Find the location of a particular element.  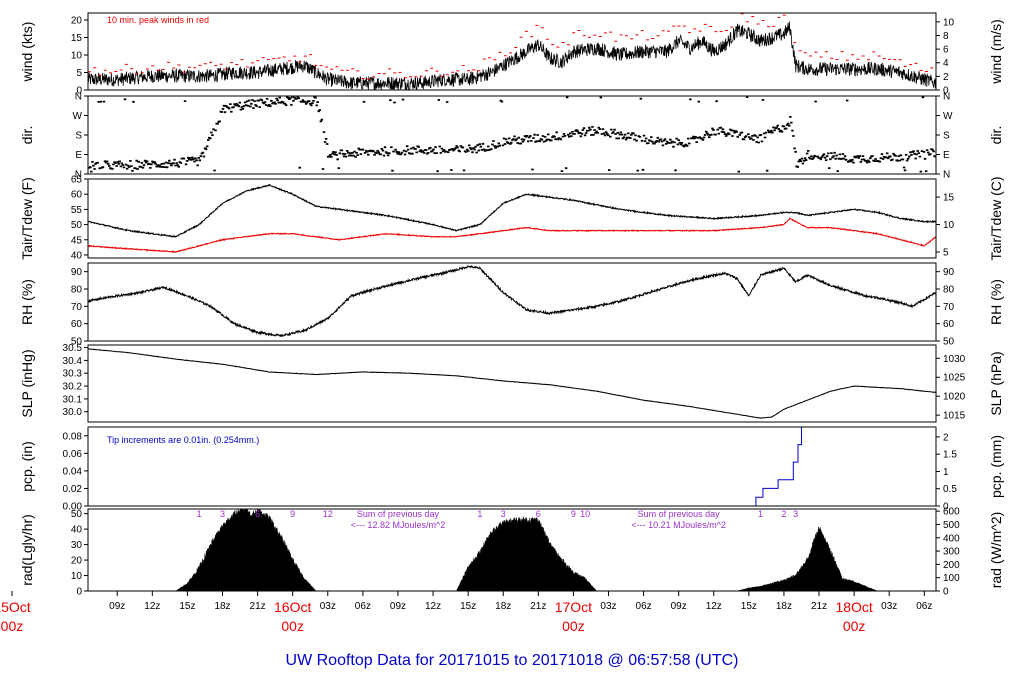

left-tick-label: 40 is located at coordinates (77, 530).